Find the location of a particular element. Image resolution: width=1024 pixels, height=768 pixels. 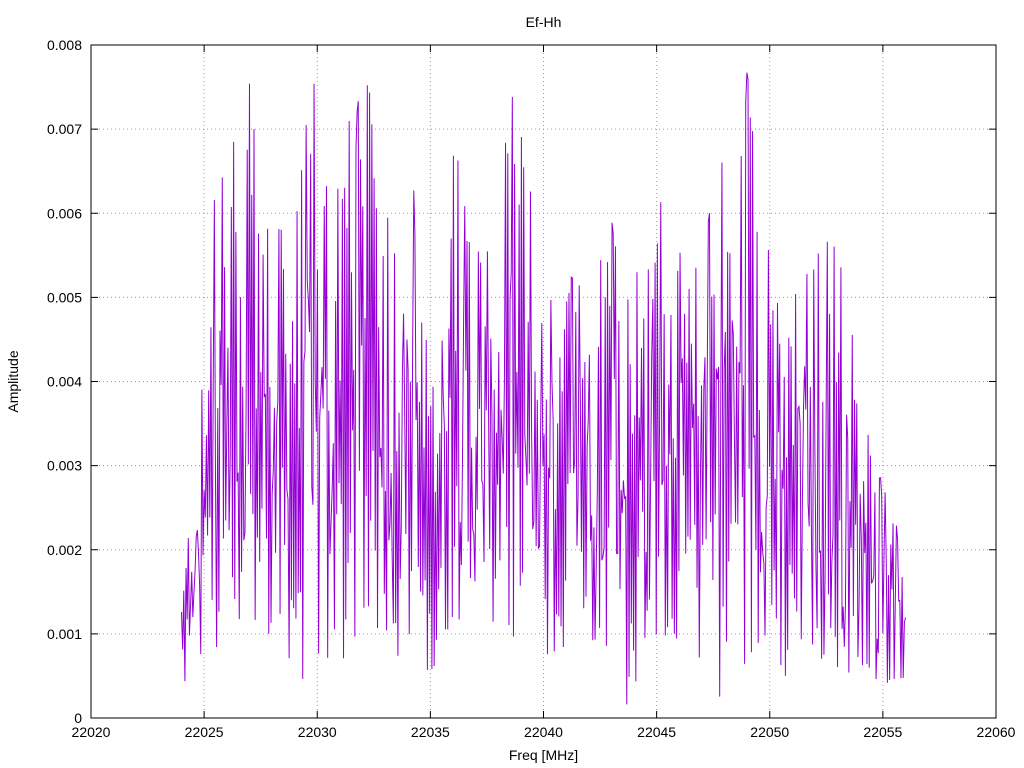

y-tick-label: 0.005 is located at coordinates (64, 297).